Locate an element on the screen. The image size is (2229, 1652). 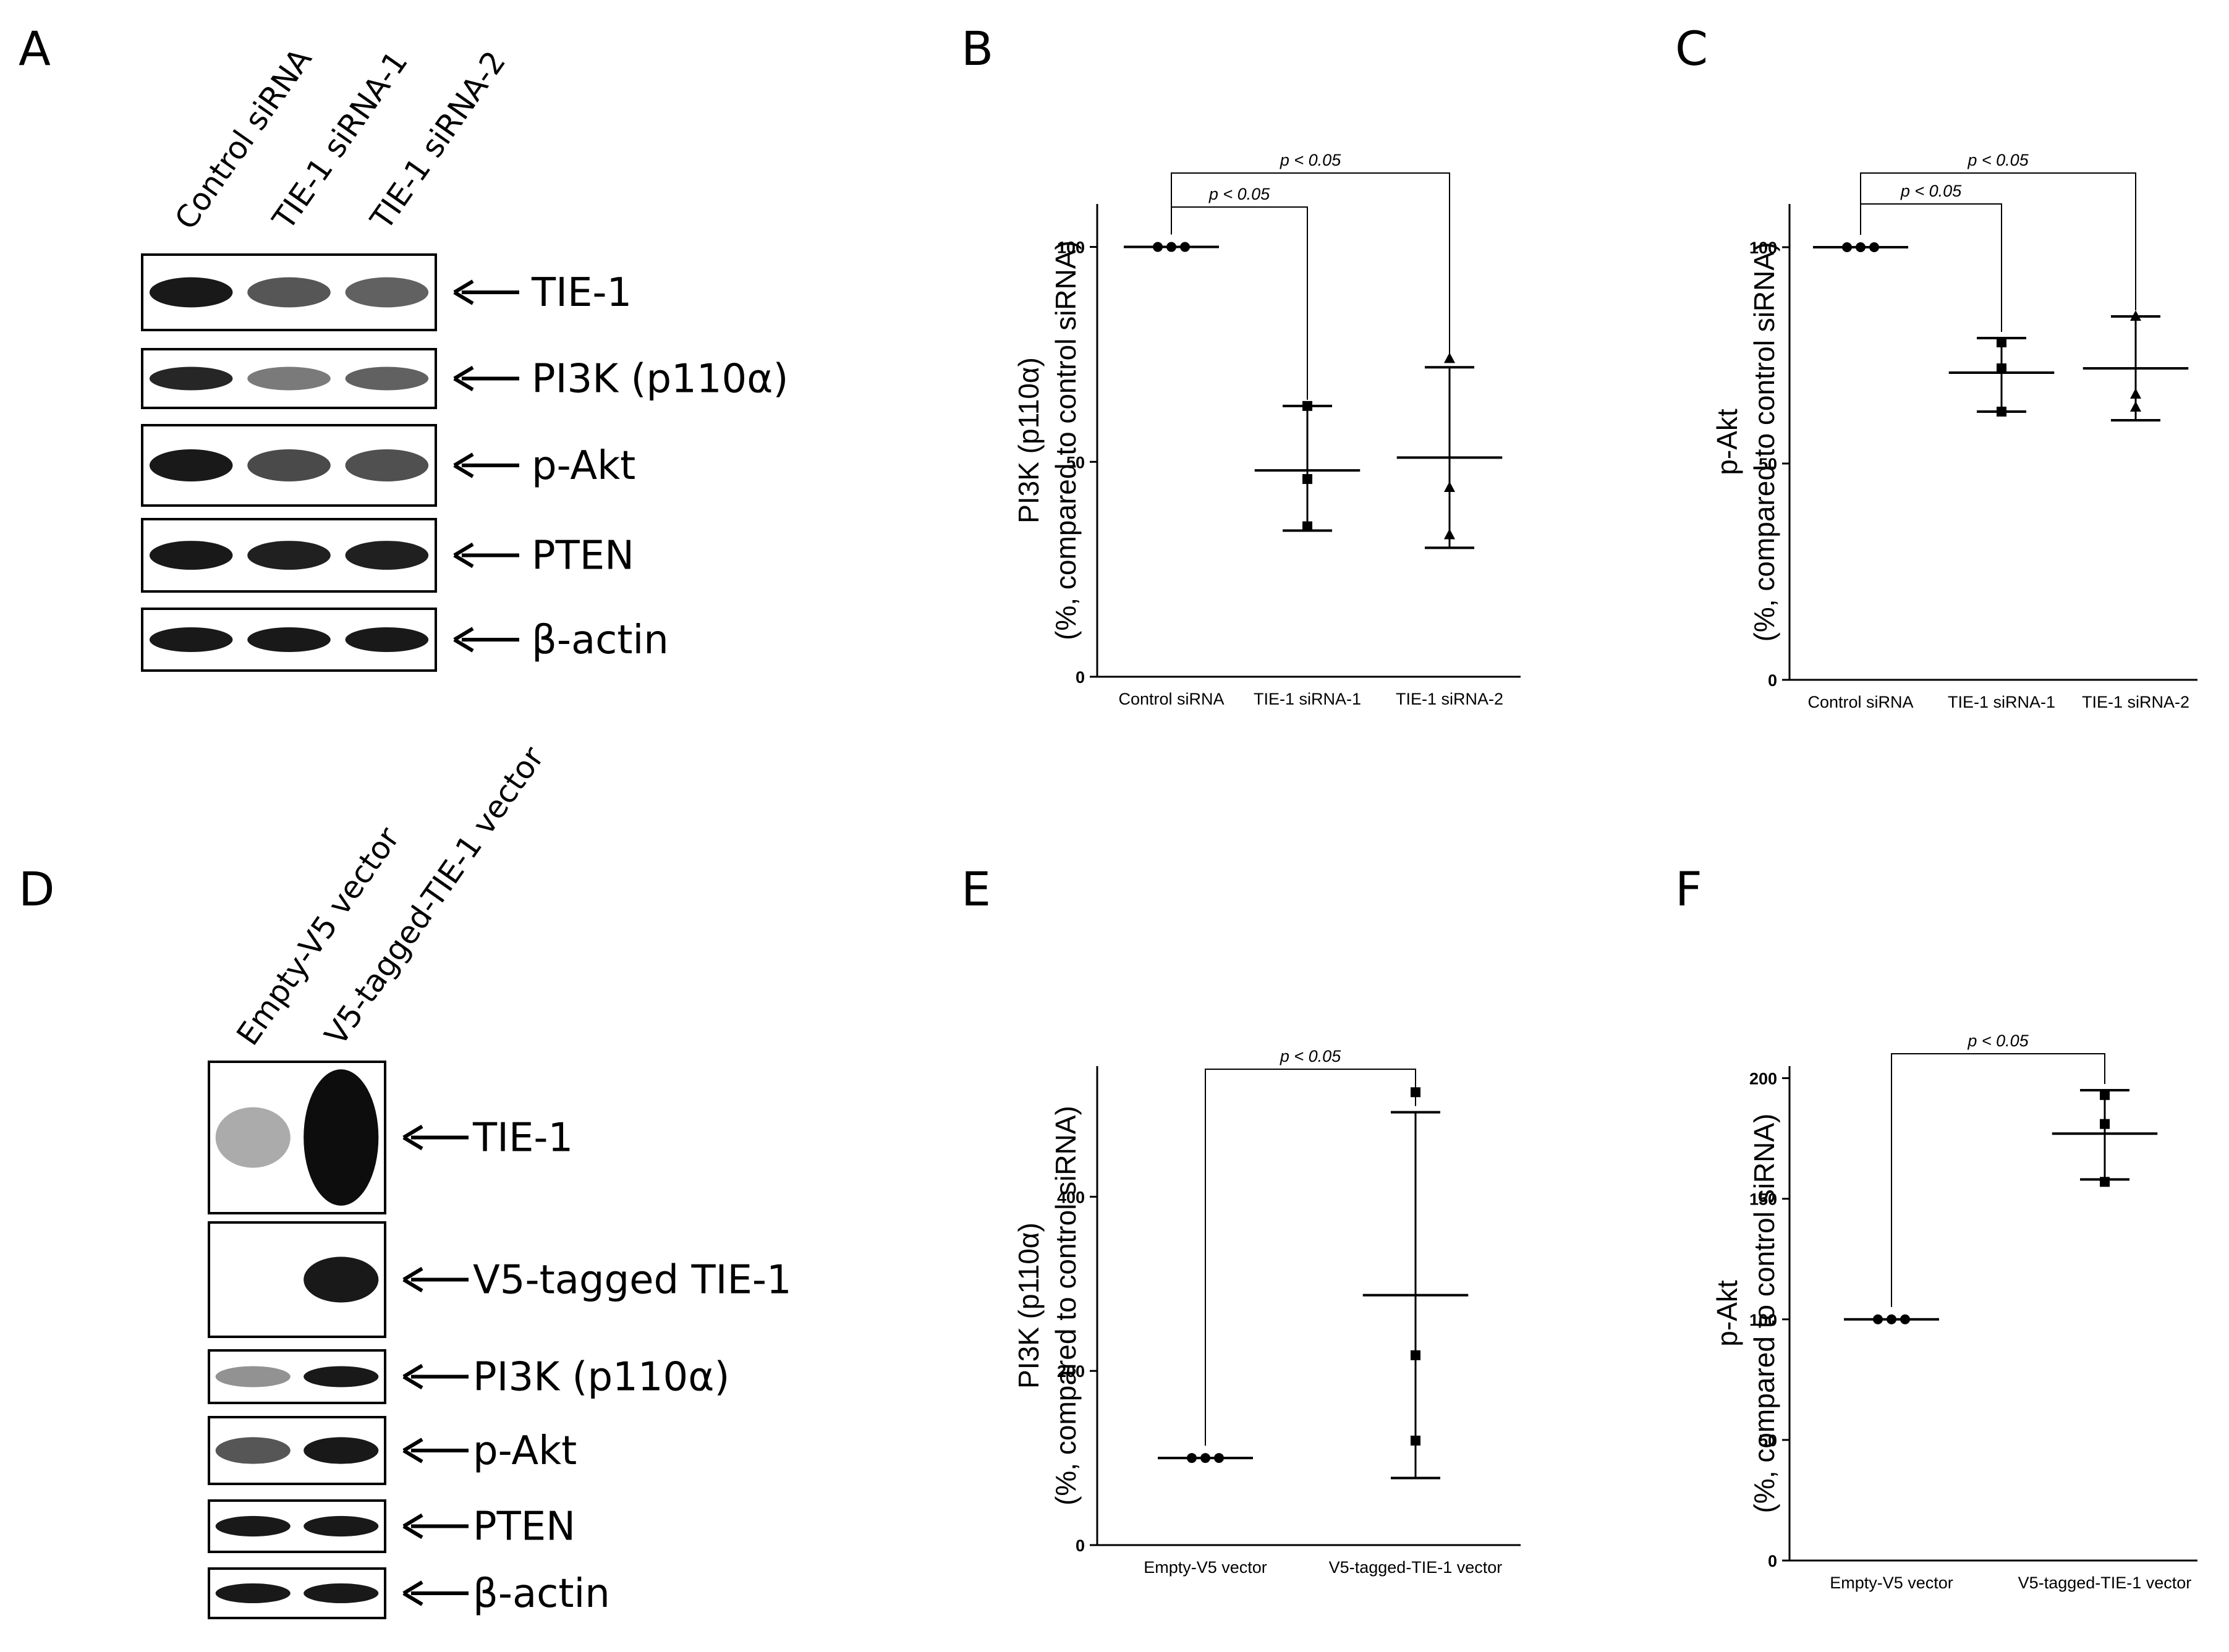
band-label: V5-tagged TIE-1 is located at coordinates (632, 1280).